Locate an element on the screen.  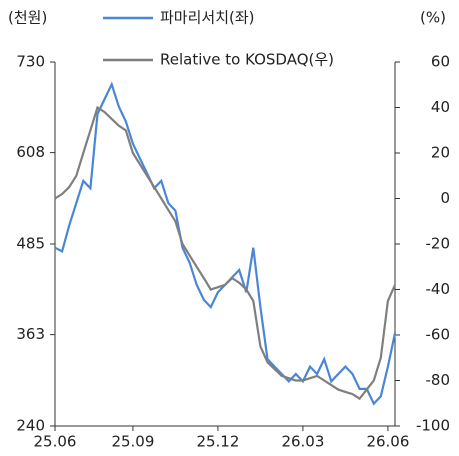
y2-tick-label: 40 is located at coordinates (440, 107).